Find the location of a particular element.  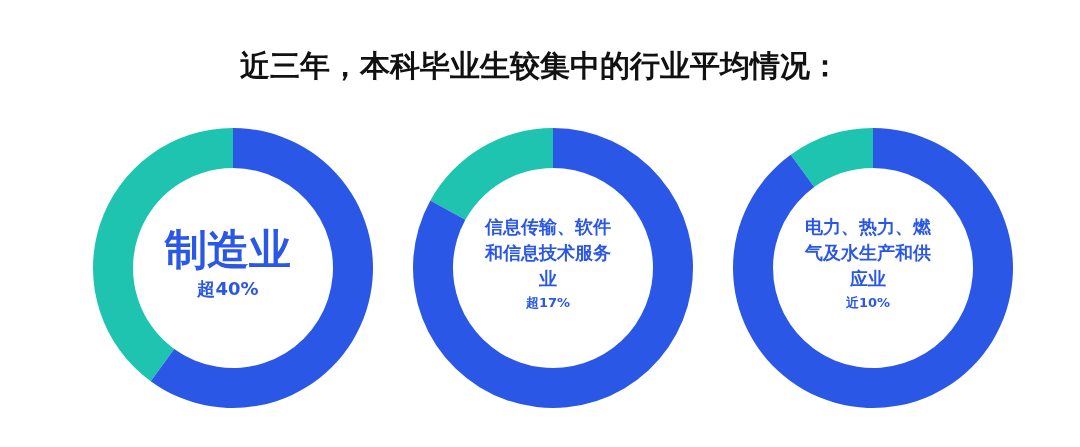

data-label: 超17% is located at coordinates (548, 303).